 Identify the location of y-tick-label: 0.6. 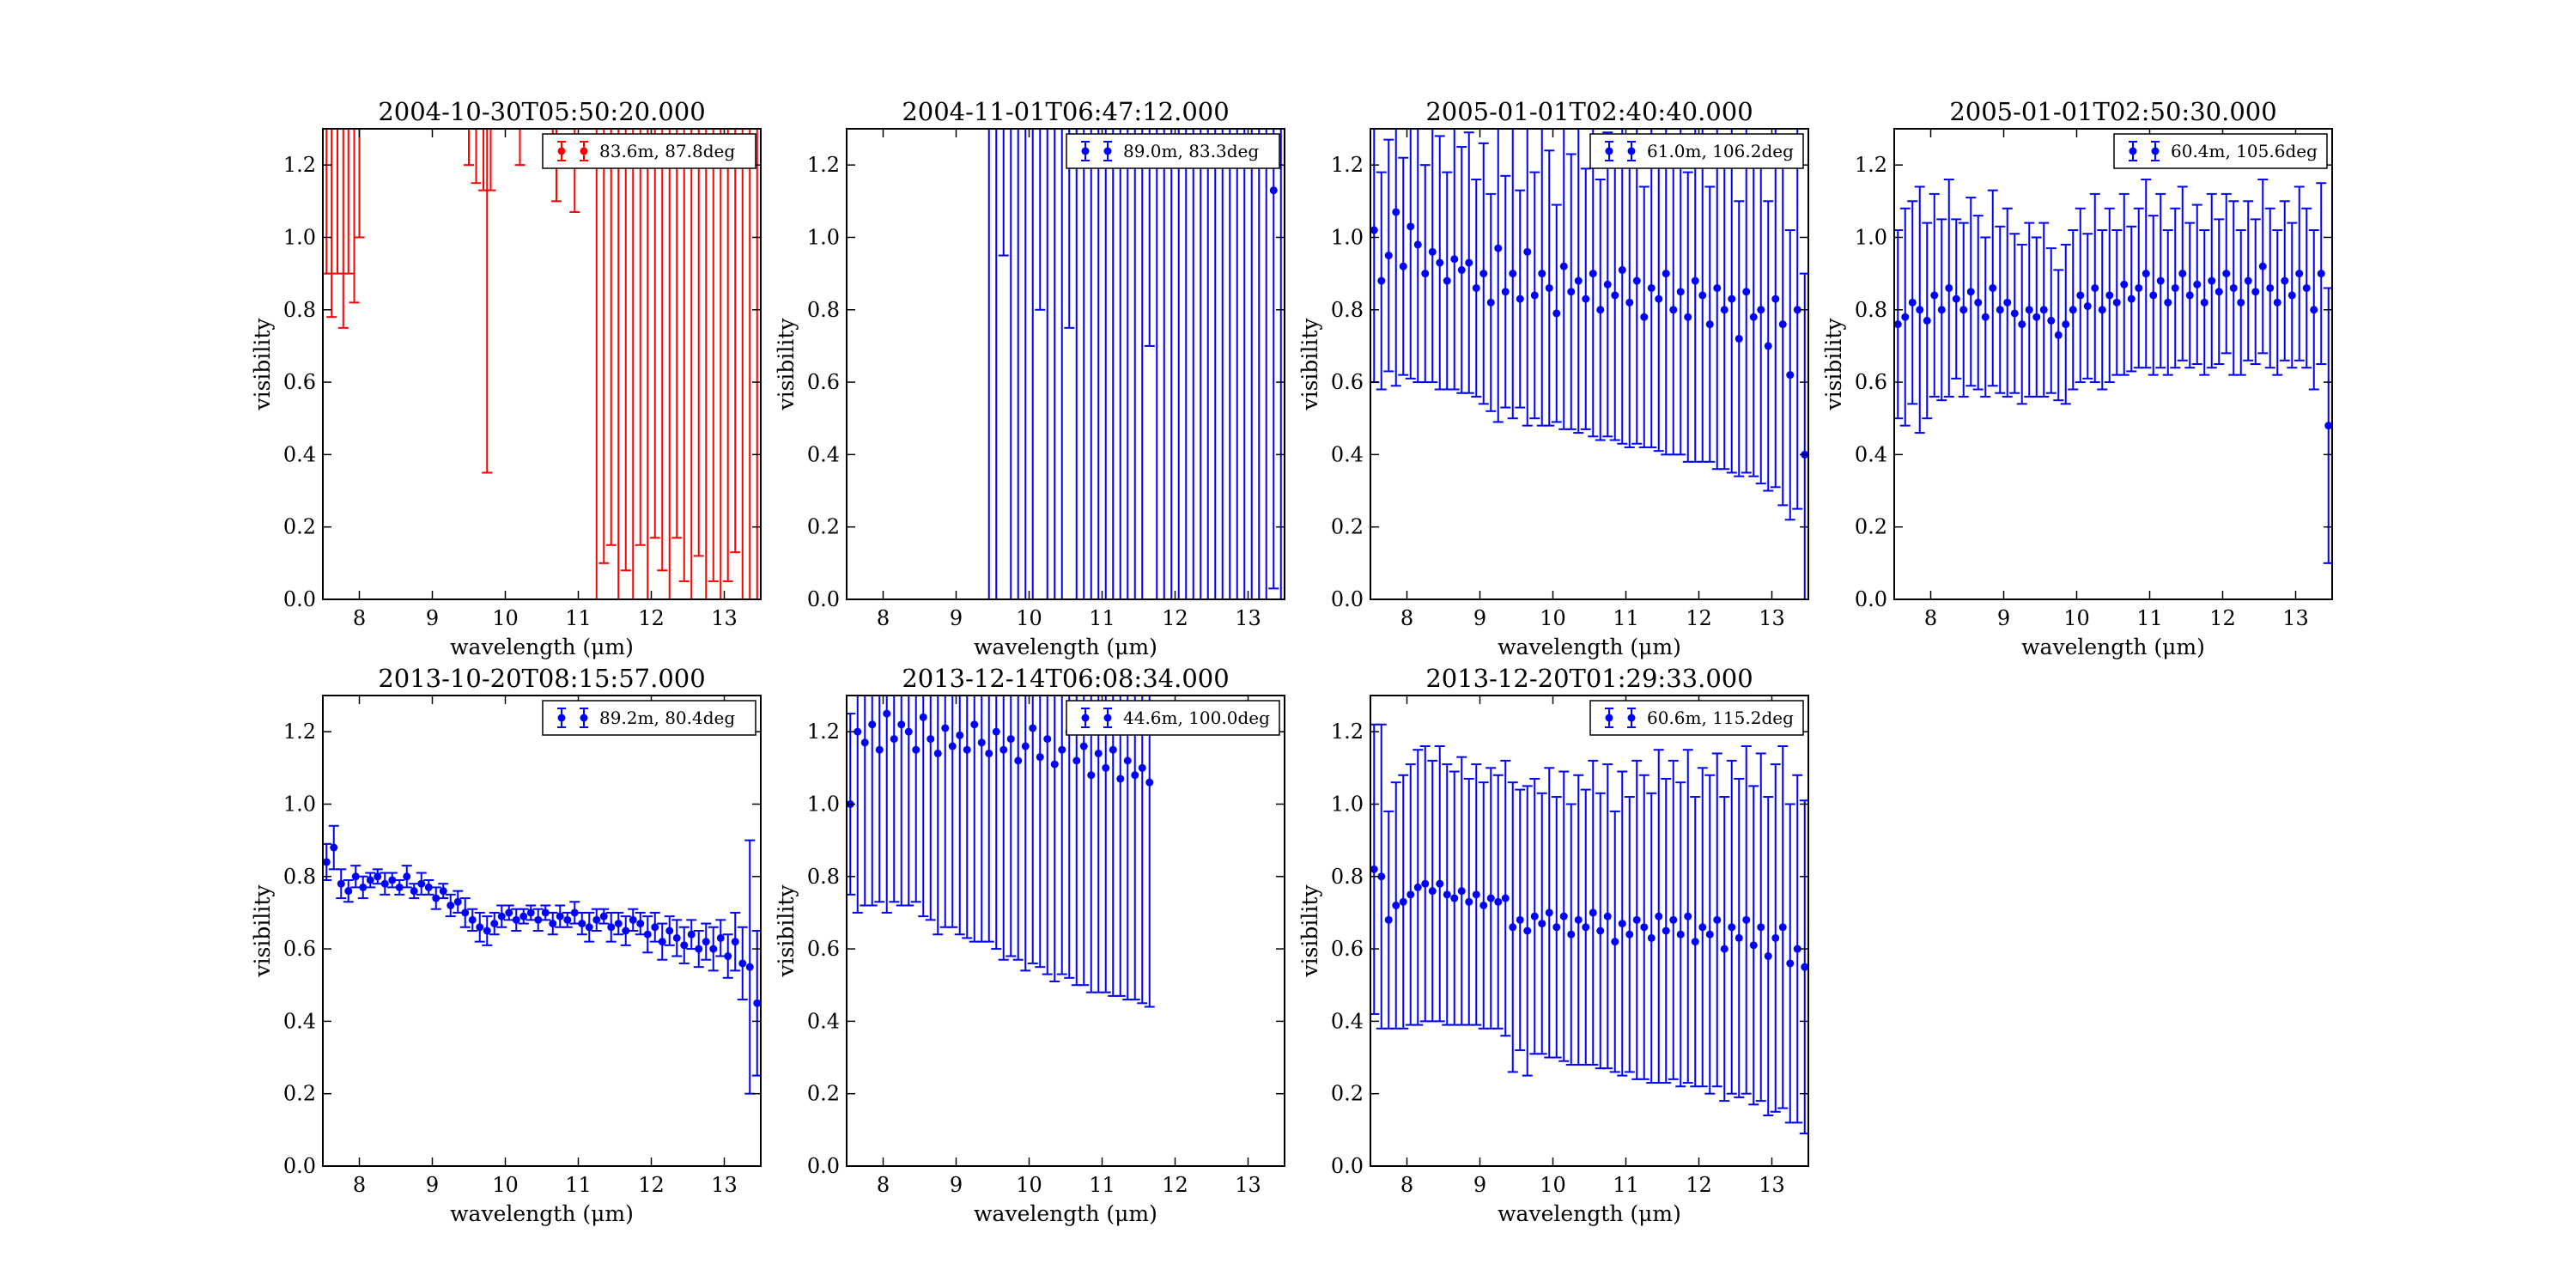
(823, 949).